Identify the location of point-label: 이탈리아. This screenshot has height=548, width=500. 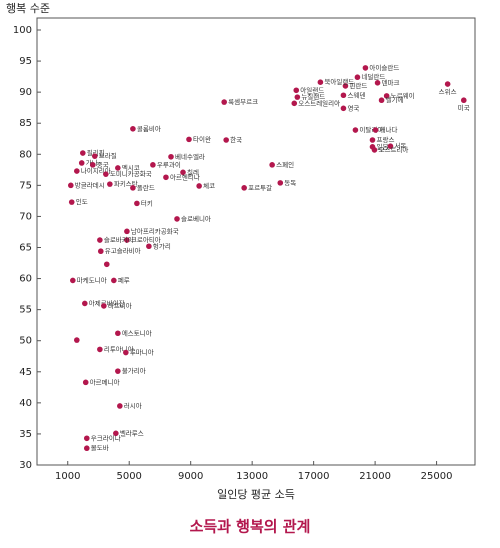
(371, 129).